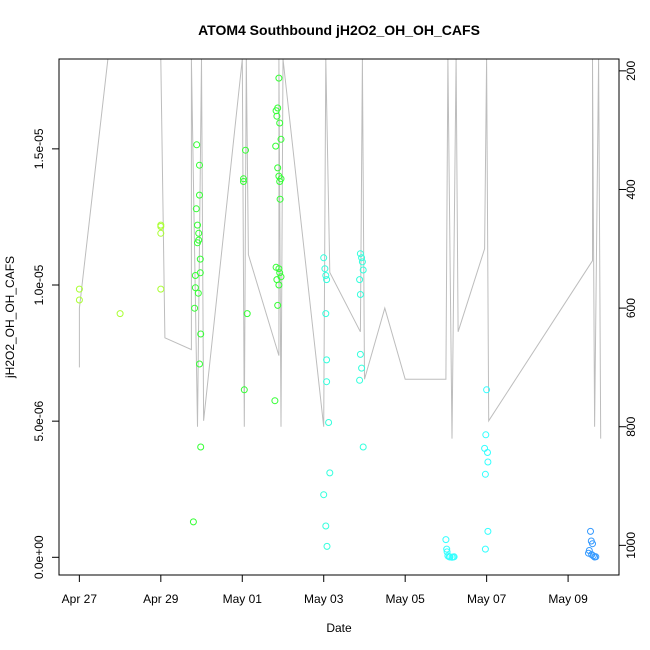  I want to click on x-tick-label: May 03, so click(324, 599).